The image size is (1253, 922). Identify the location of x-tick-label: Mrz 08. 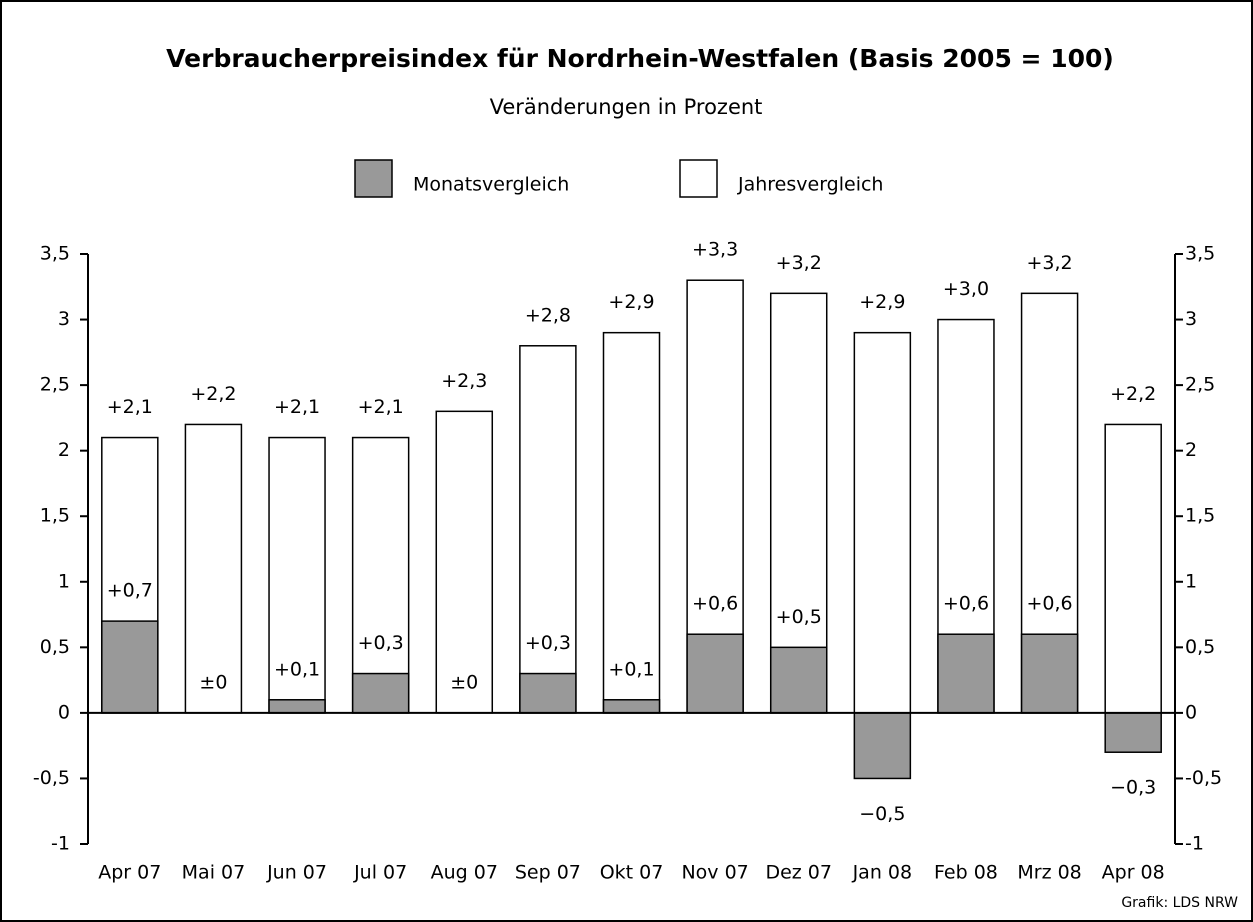
(1049, 873).